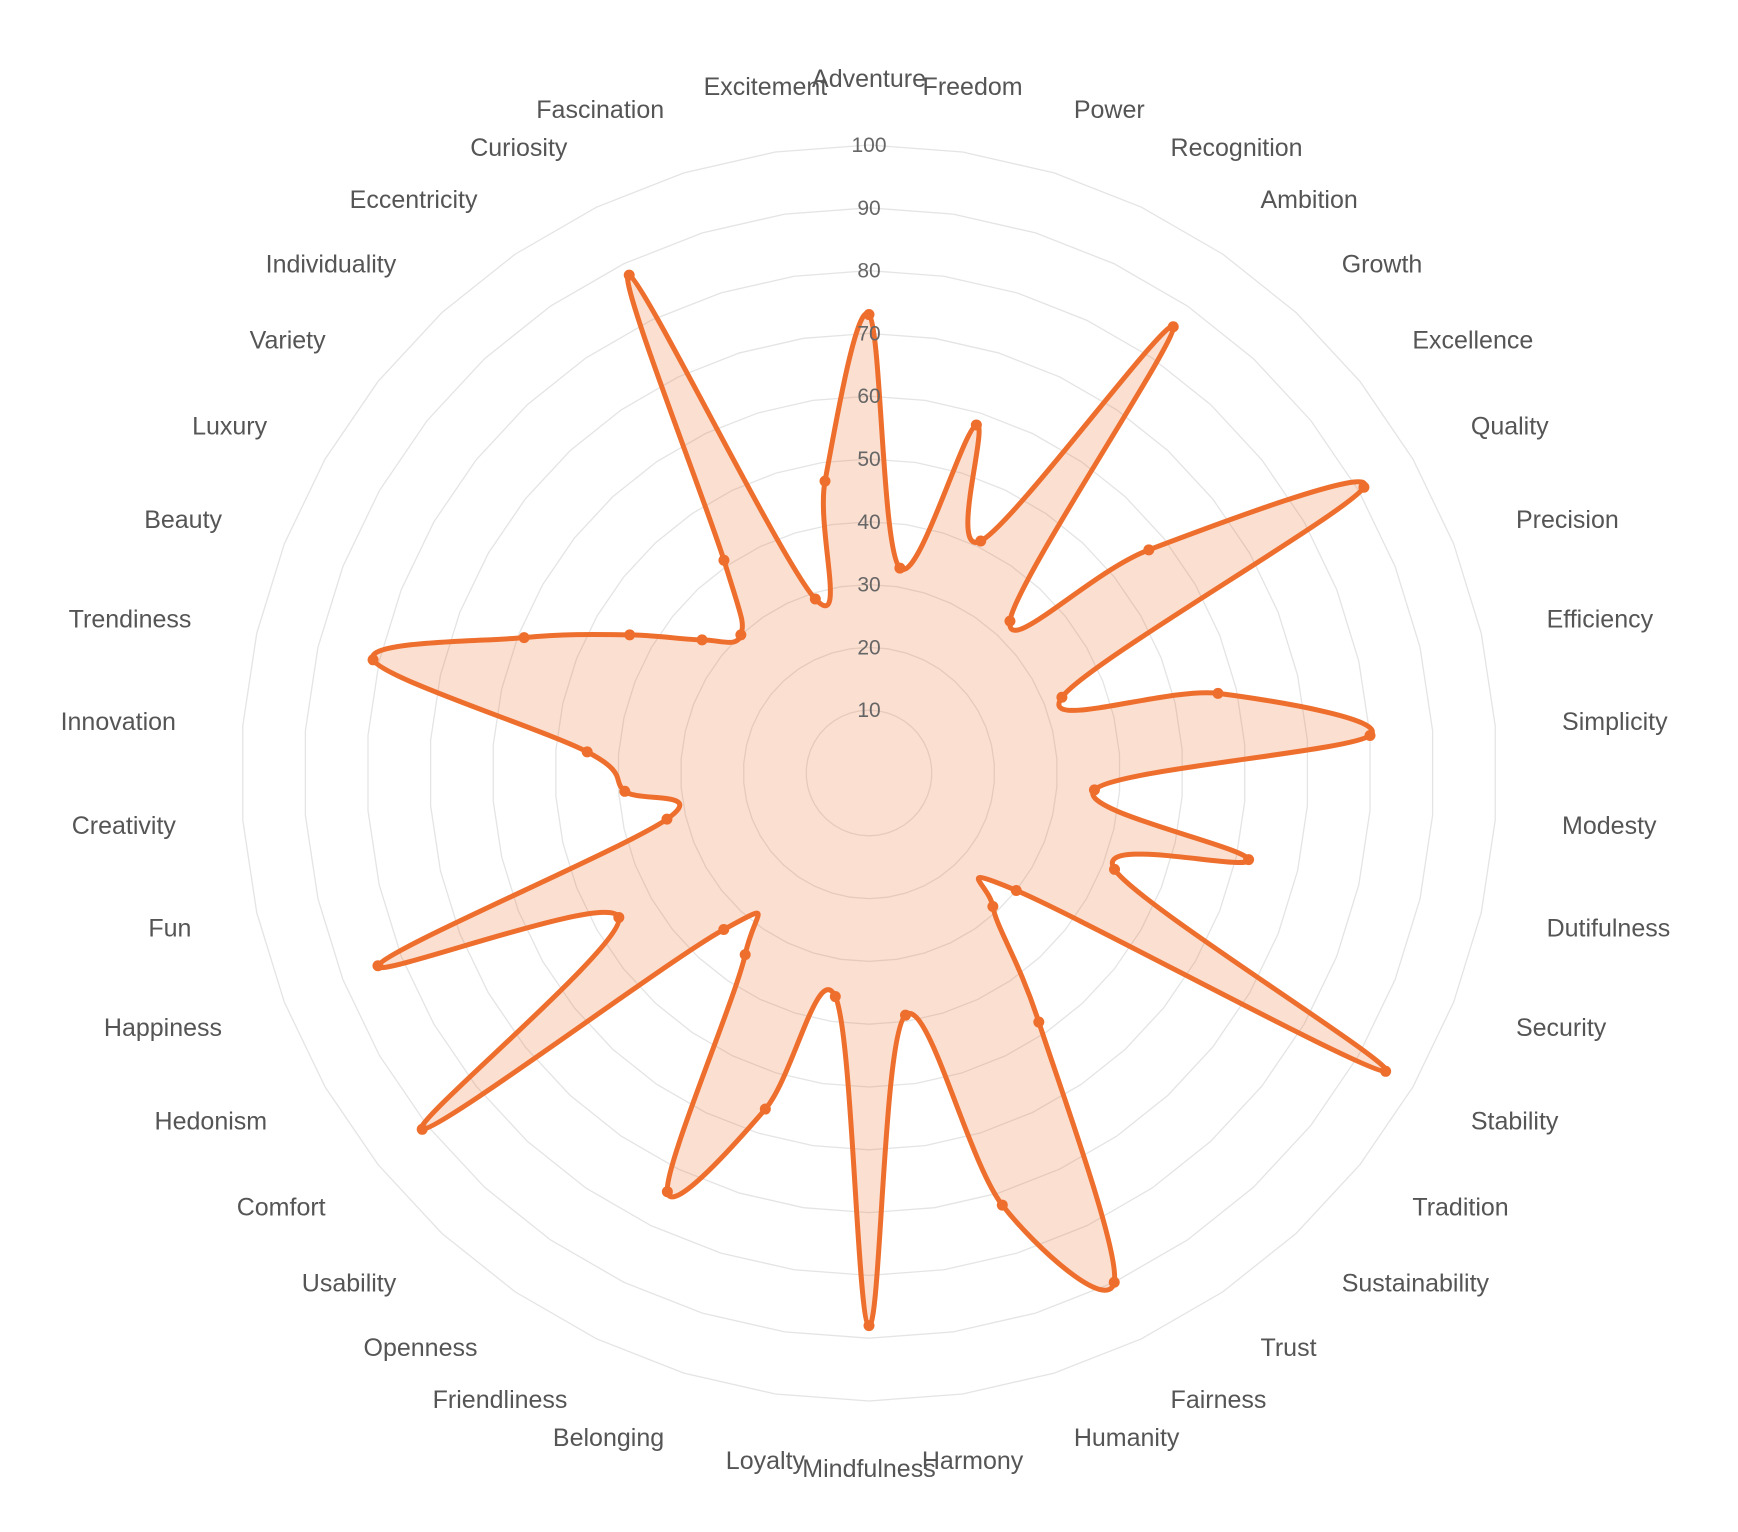  What do you see at coordinates (1515, 1122) in the screenshot?
I see `axis-label-stability: Stability` at bounding box center [1515, 1122].